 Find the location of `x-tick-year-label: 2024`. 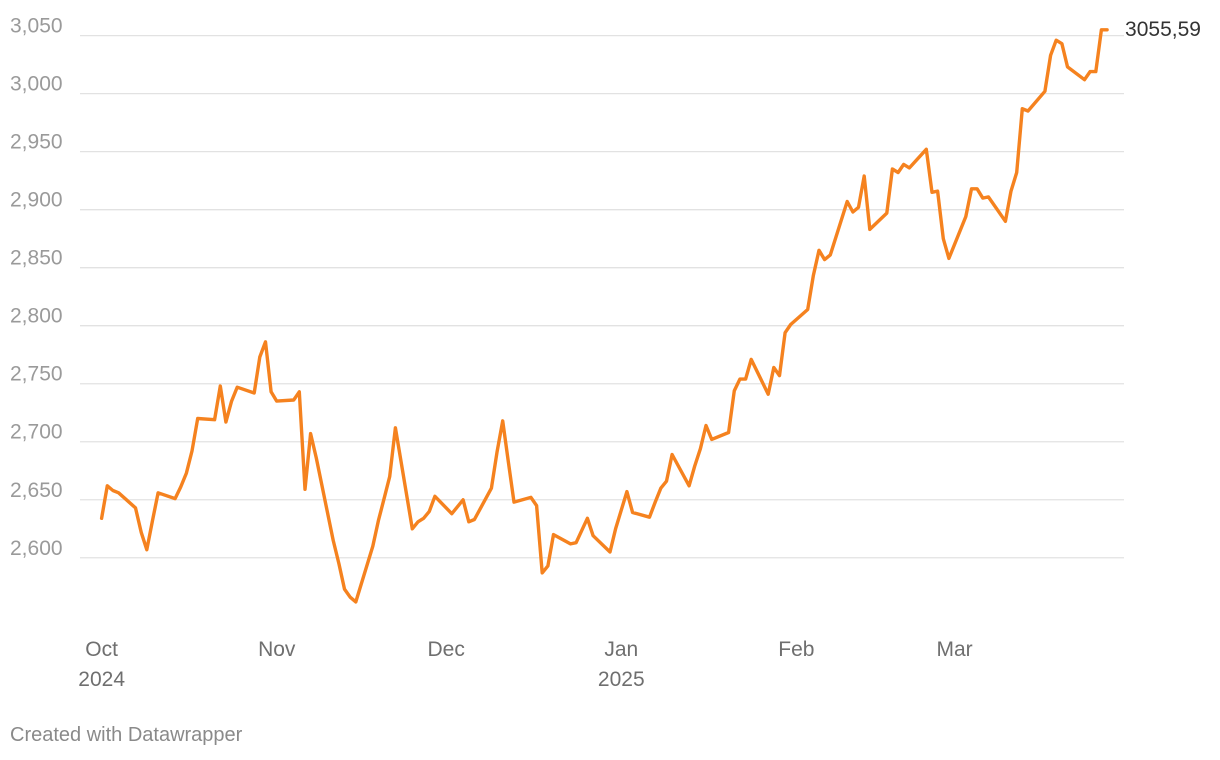

x-tick-year-label: 2024 is located at coordinates (101, 679).